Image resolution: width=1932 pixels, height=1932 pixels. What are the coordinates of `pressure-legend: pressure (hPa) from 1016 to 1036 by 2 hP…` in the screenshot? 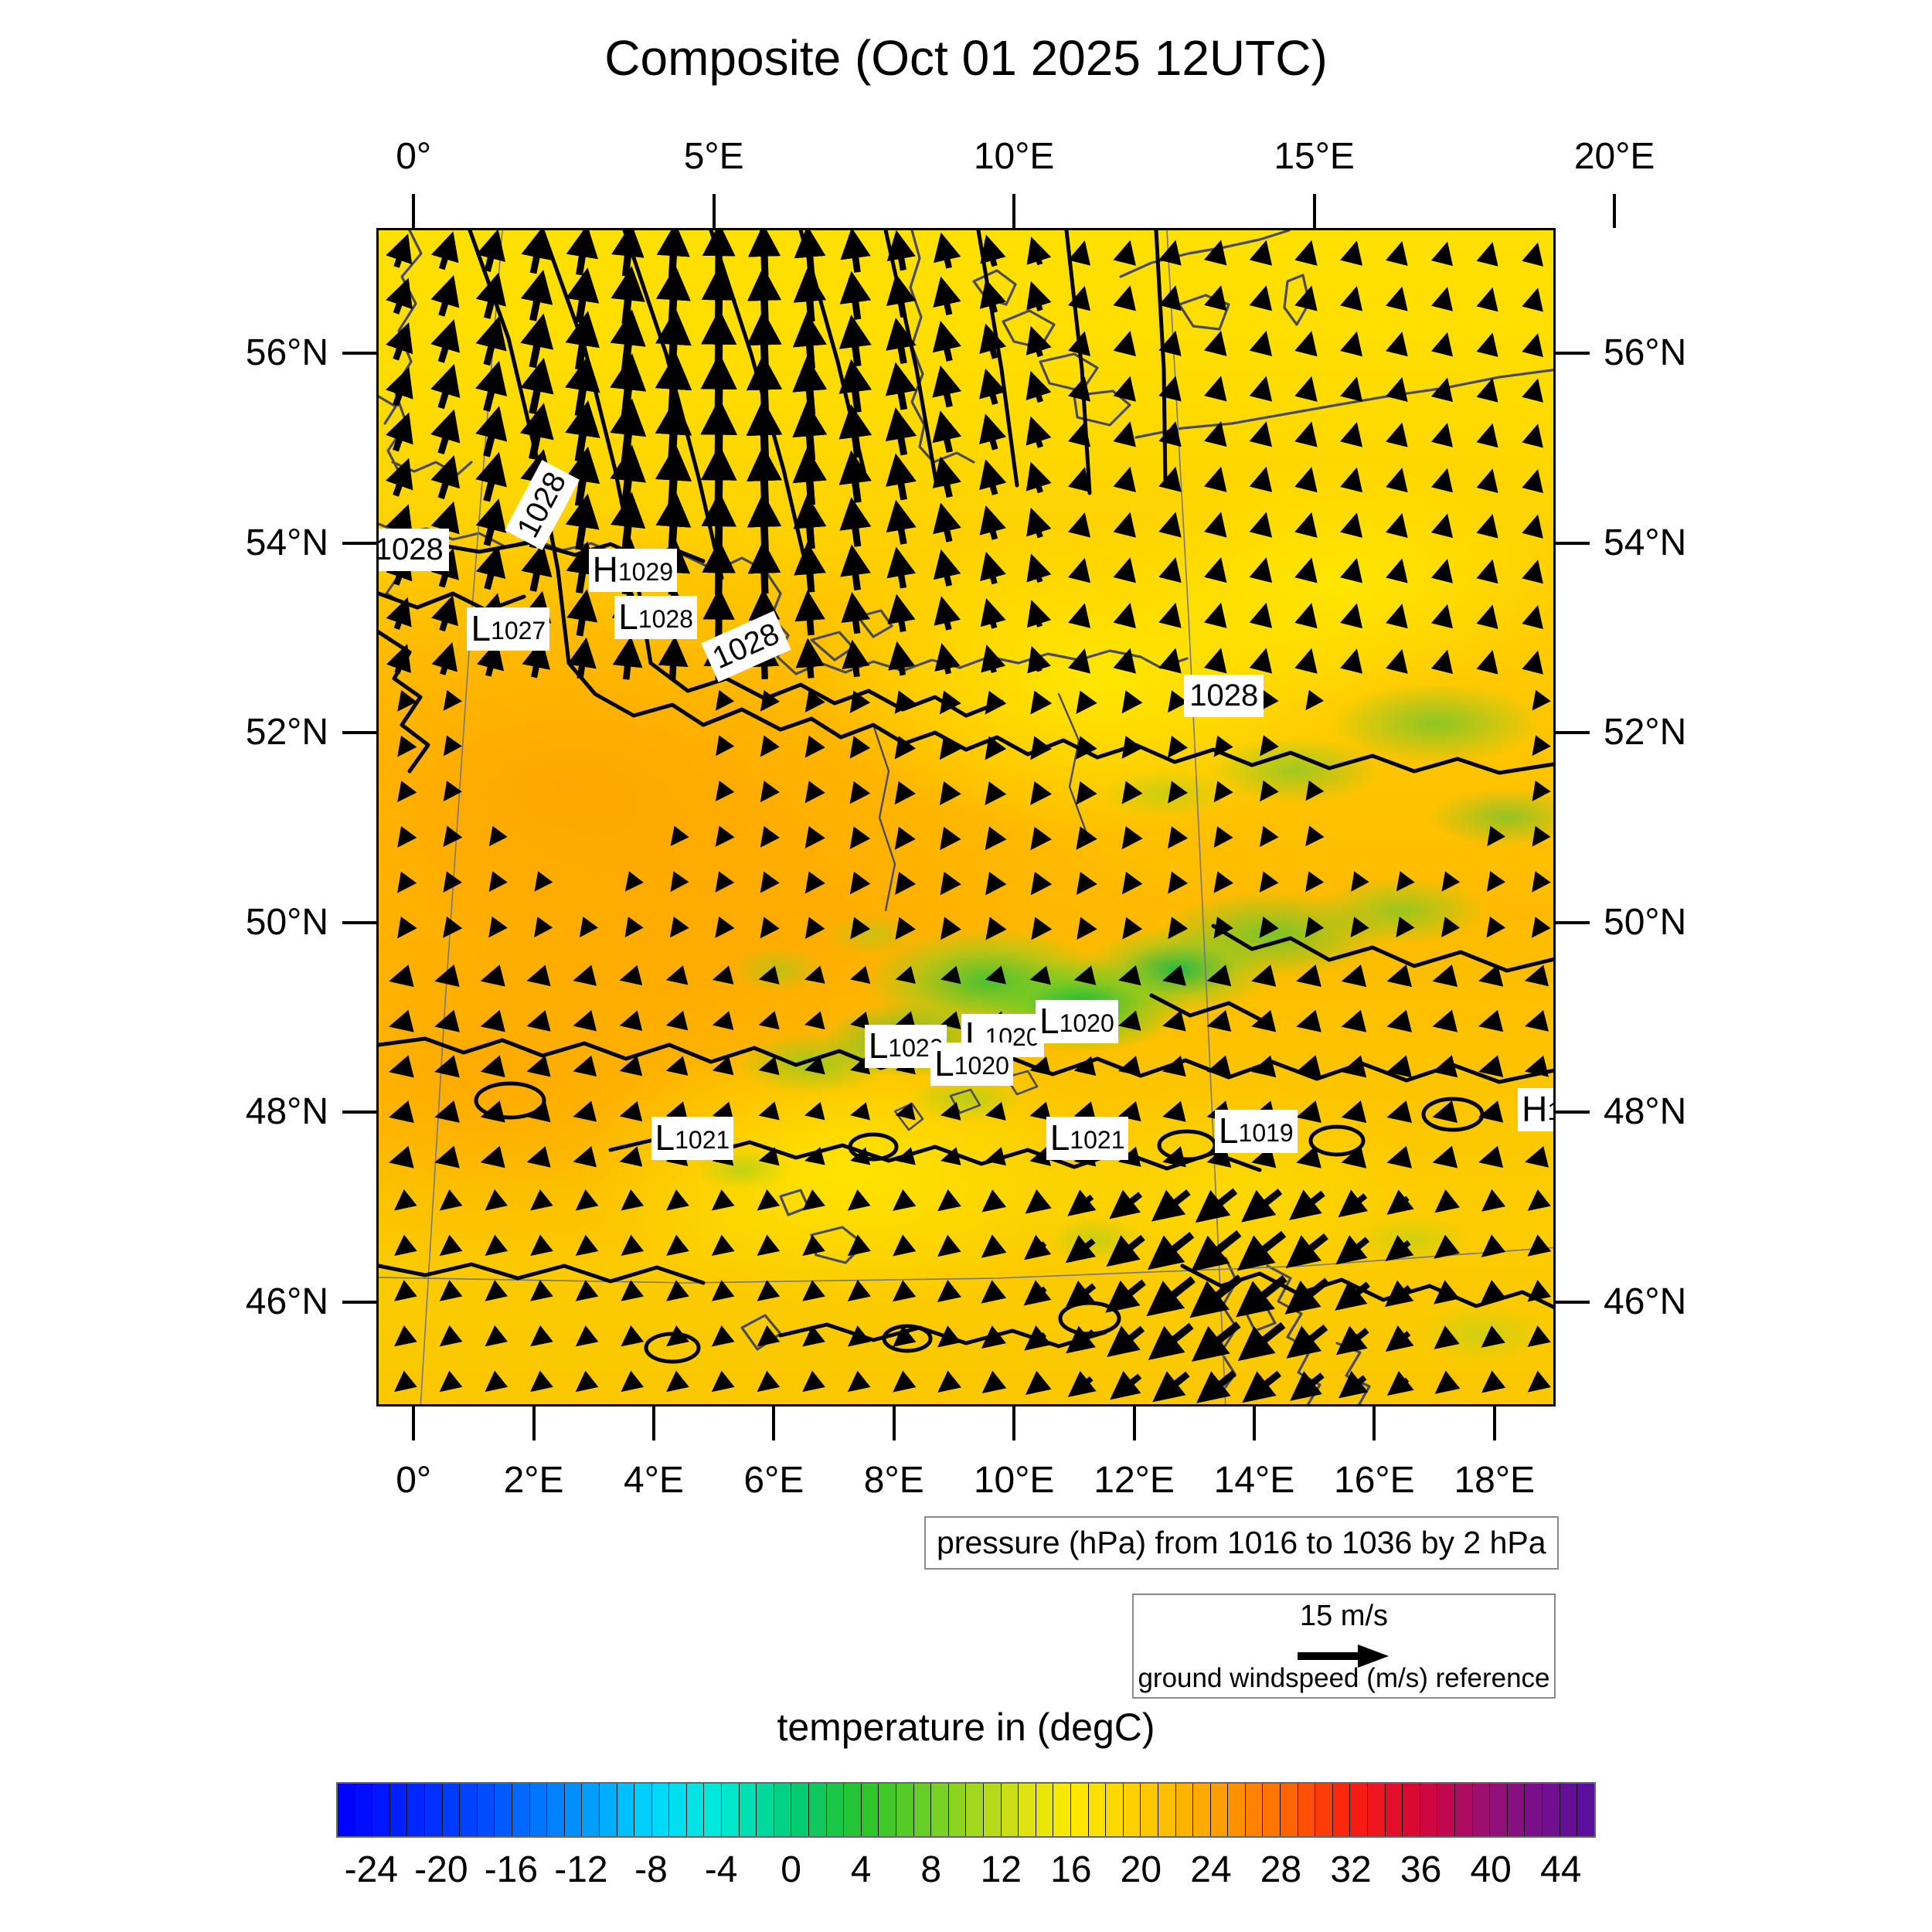 It's located at (1241, 1543).